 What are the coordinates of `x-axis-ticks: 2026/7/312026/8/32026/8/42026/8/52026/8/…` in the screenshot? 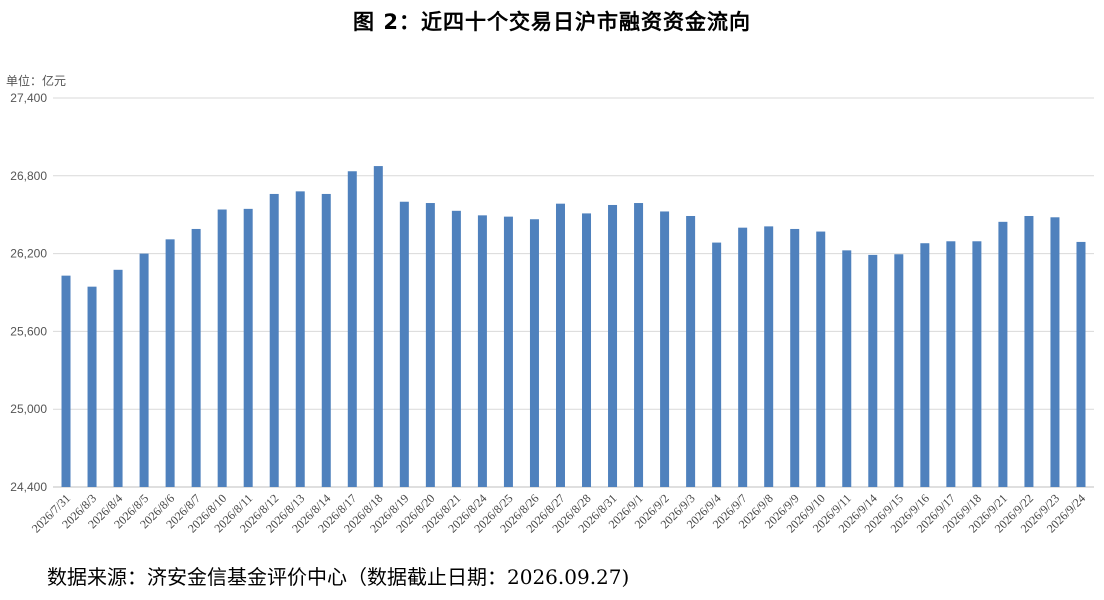 It's located at (558, 513).